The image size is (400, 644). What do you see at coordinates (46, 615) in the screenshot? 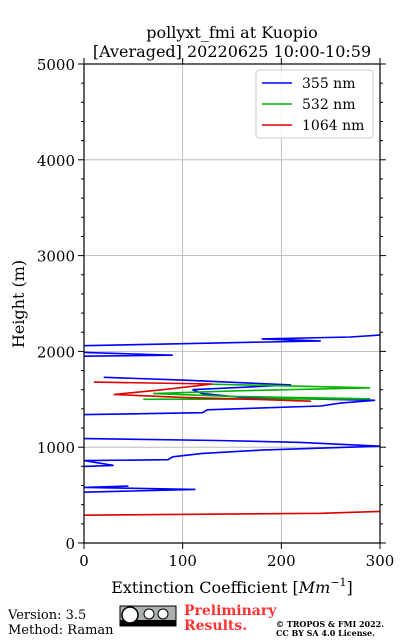
I see `version: Version: 3.5` at bounding box center [46, 615].